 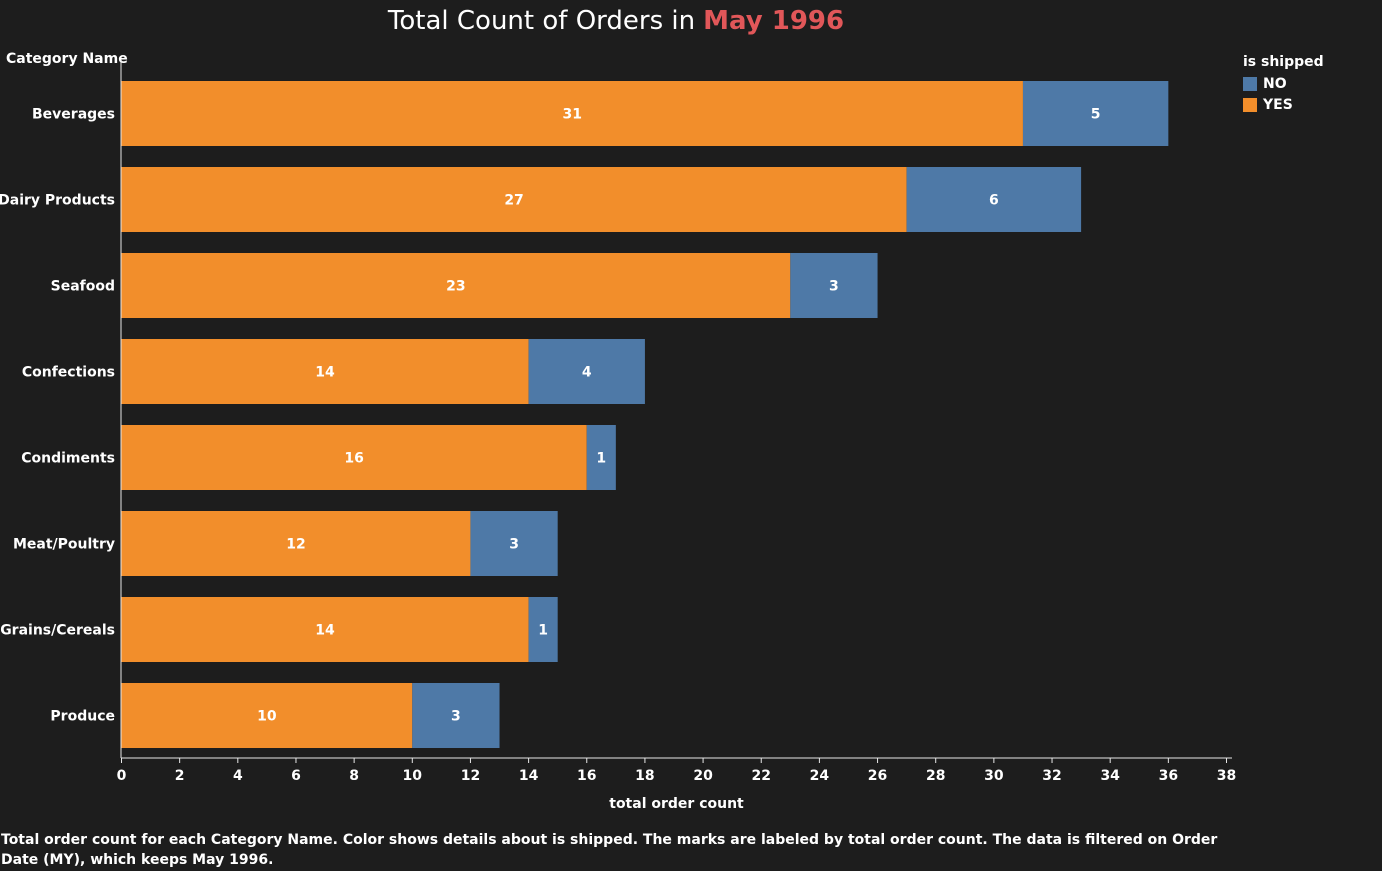 I want to click on x-tick-label: 14, so click(x=529, y=776).